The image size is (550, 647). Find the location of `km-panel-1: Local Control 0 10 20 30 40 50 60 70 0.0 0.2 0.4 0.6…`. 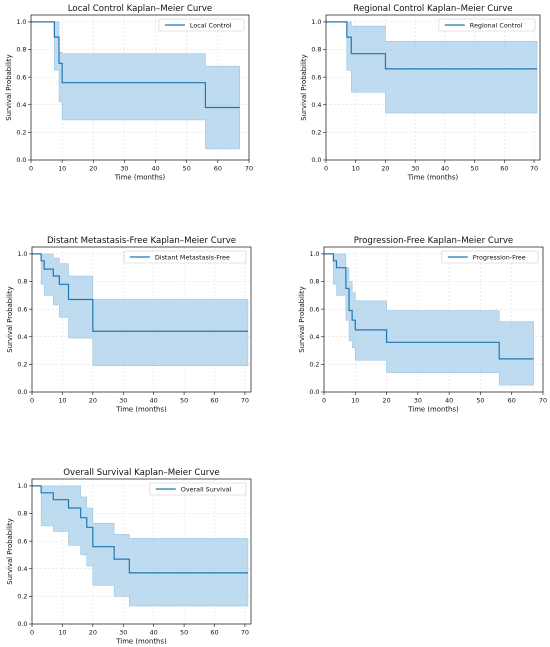

km-panel-1: Local Control 0 10 20 30 40 50 60 70 0.0 0.2 0.4 0.6… is located at coordinates (129, 93).